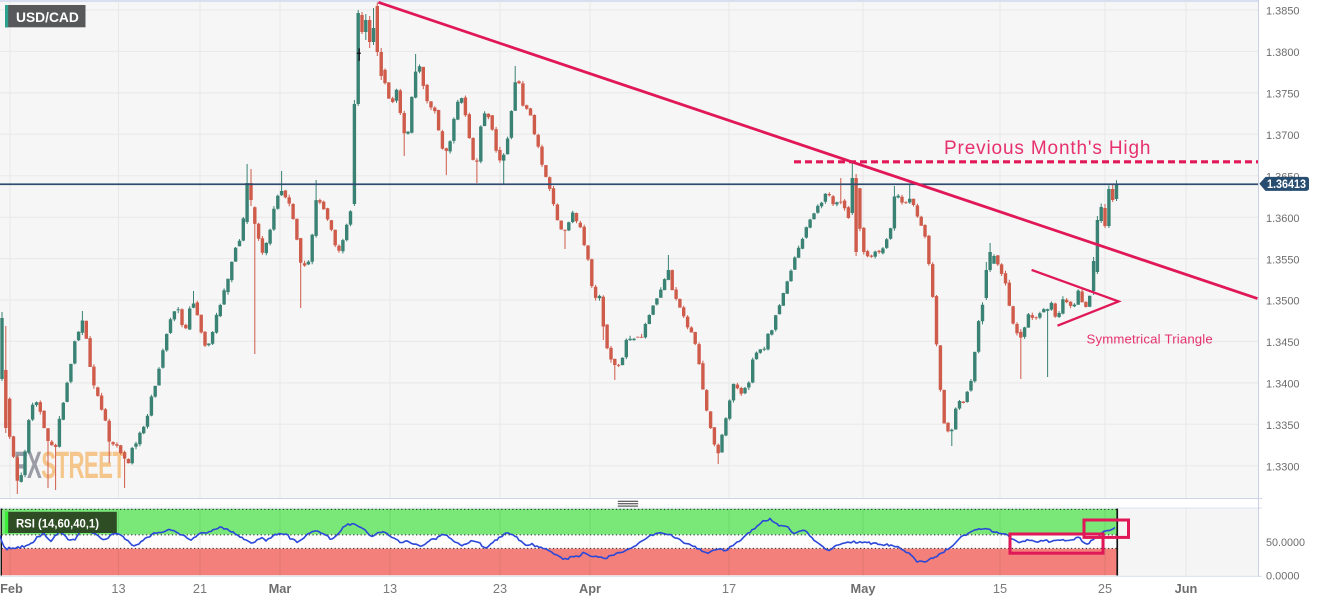 Image resolution: width=1328 pixels, height=607 pixels. Describe the element at coordinates (1047, 148) in the screenshot. I see `svg-text: Previous Month's High` at that location.